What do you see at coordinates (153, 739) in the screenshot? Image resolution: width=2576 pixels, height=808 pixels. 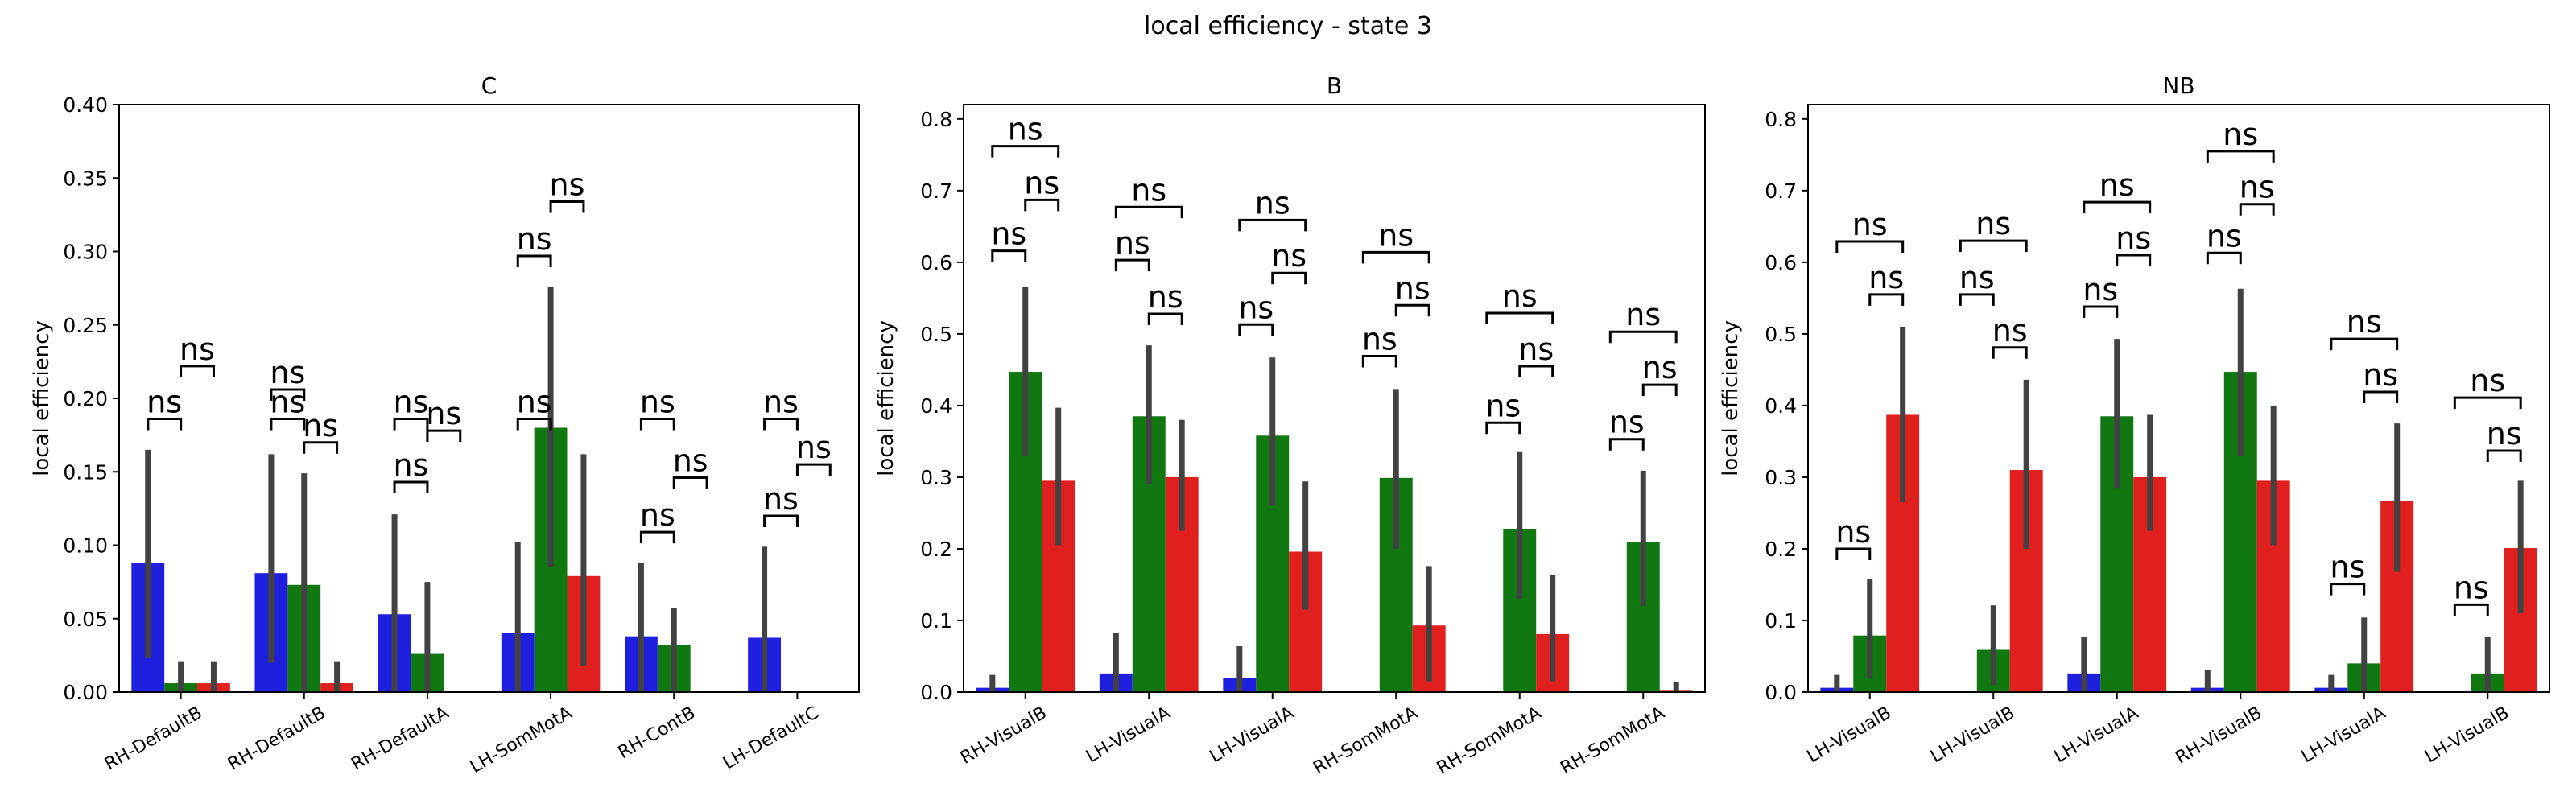 I see `x-tick-label: RH-DefaultB` at bounding box center [153, 739].